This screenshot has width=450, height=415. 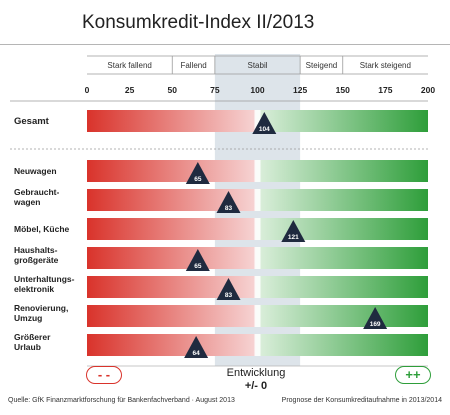 What do you see at coordinates (35, 171) in the screenshot?
I see `category-0-label: Neuwagen` at bounding box center [35, 171].